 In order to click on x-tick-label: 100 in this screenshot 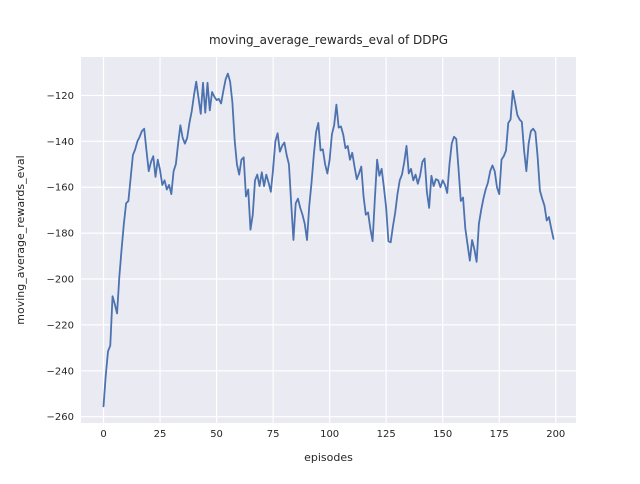, I will do `click(329, 434)`.